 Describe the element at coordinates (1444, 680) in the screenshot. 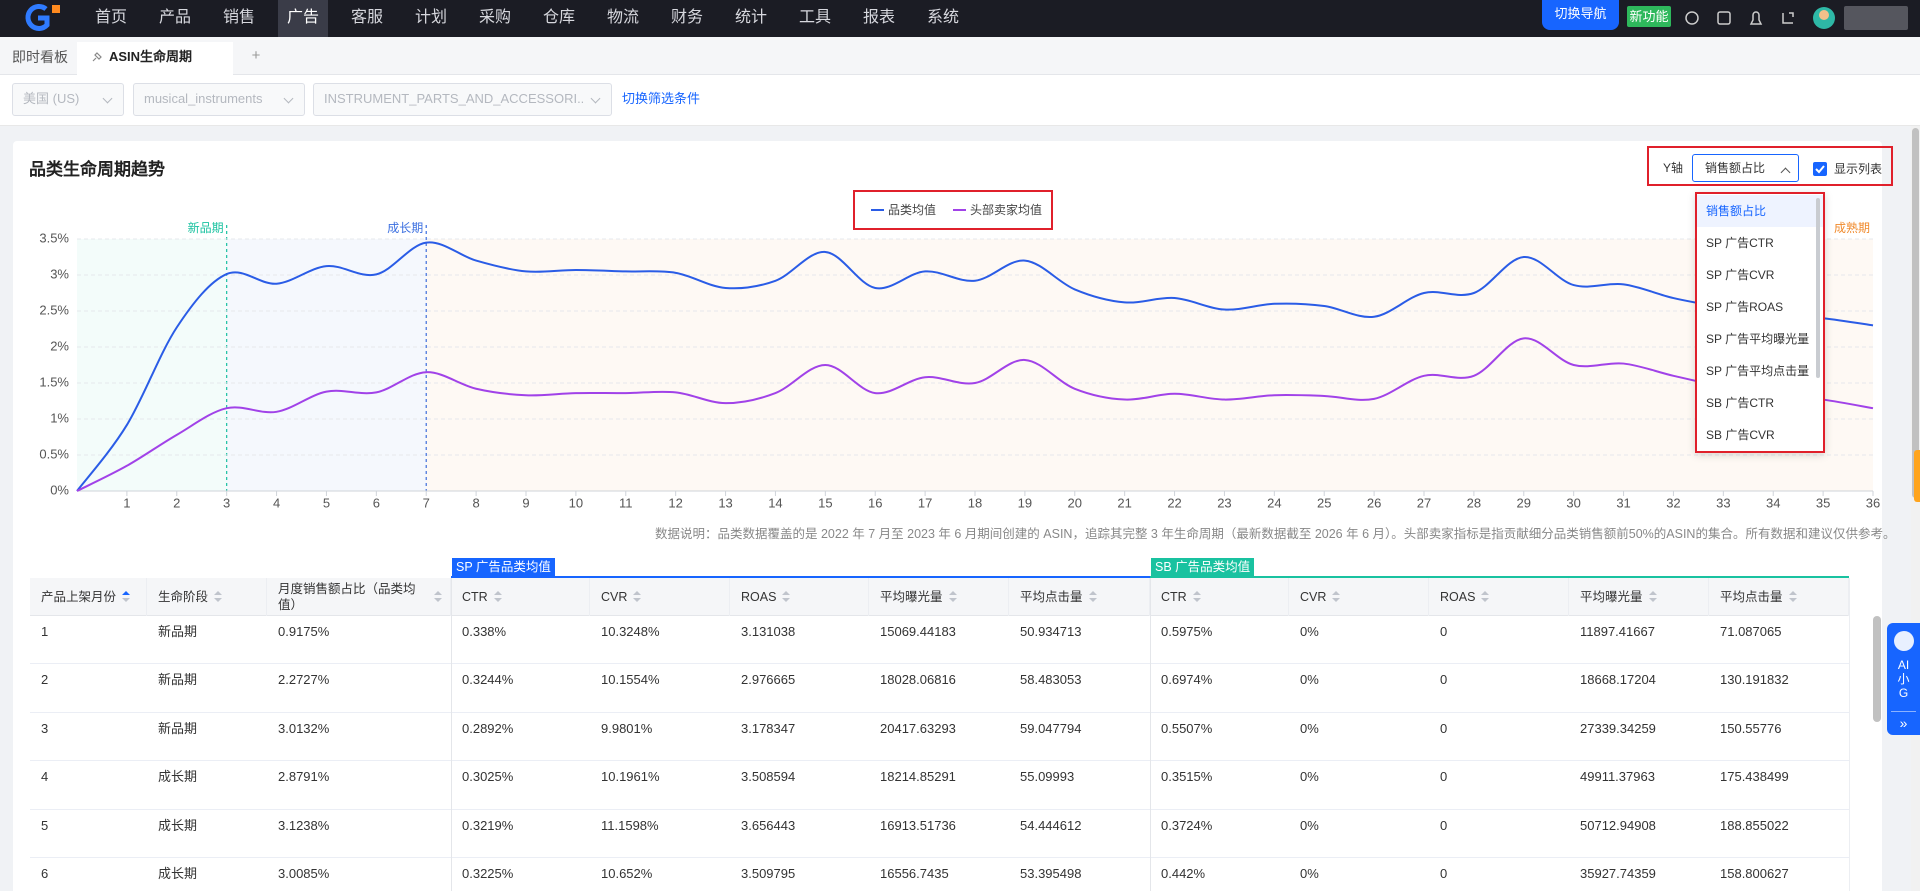

I see `table-cell: 0` at that location.